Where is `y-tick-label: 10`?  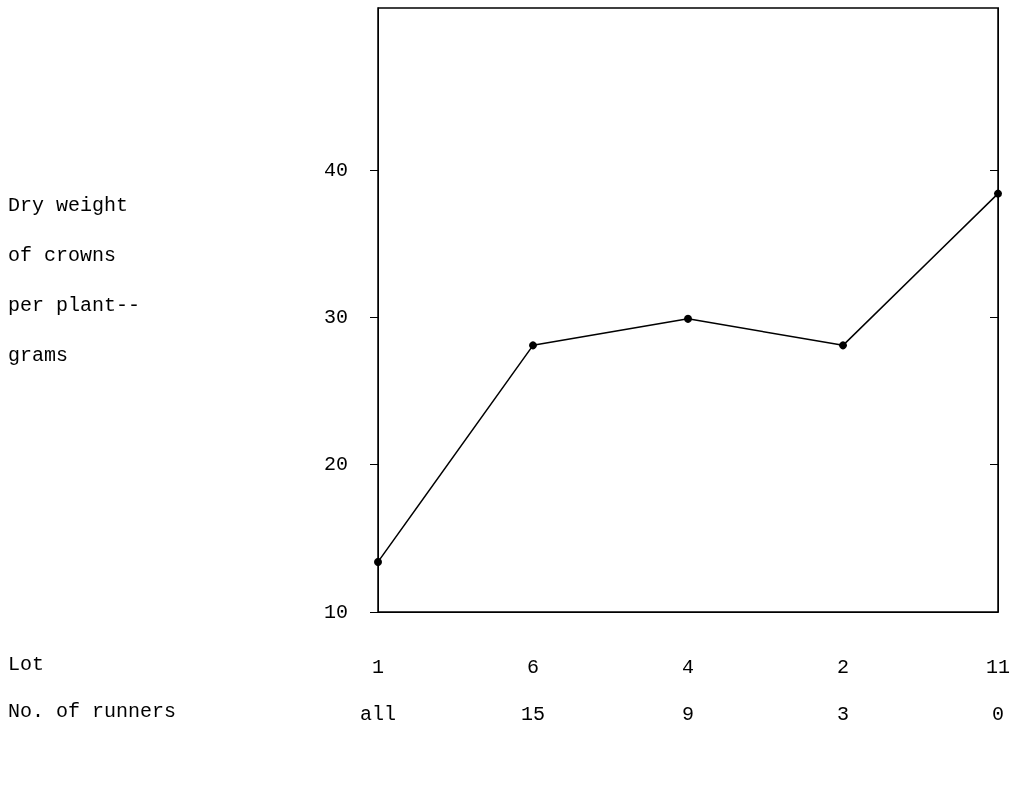
y-tick-label: 10 is located at coordinates (335, 612).